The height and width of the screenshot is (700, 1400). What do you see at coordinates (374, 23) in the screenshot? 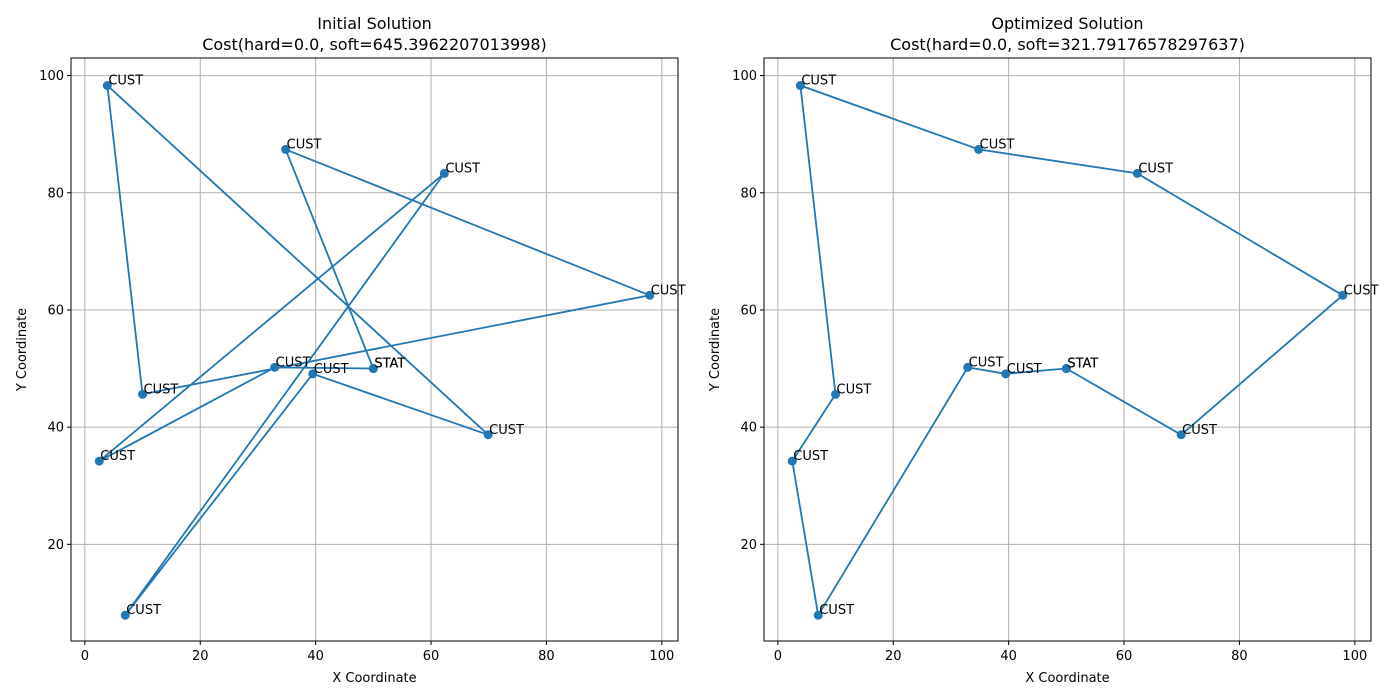
I see `chart-title: Initial Solution` at bounding box center [374, 23].